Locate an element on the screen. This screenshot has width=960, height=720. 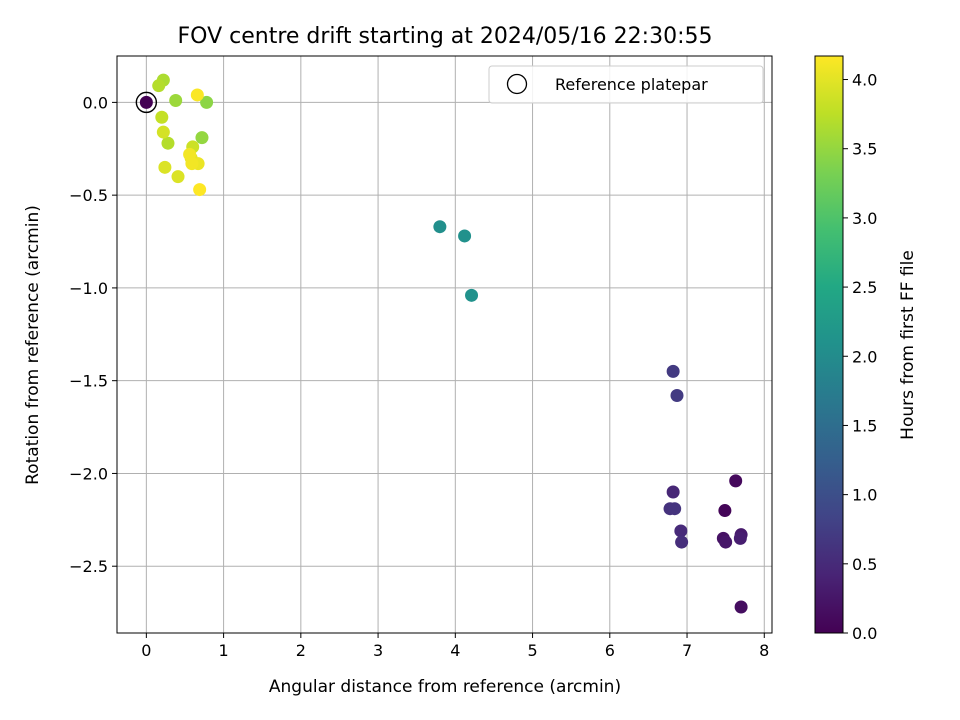
y-axis-label: Rotation from reference (arcmin) is located at coordinates (33, 345).